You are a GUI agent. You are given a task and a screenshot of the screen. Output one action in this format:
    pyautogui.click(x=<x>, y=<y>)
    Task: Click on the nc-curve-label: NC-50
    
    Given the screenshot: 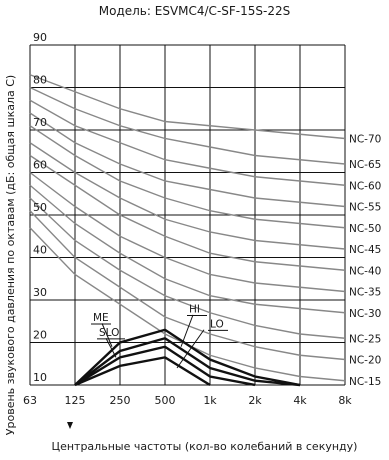 What is the action you would take?
    pyautogui.click(x=365, y=229)
    